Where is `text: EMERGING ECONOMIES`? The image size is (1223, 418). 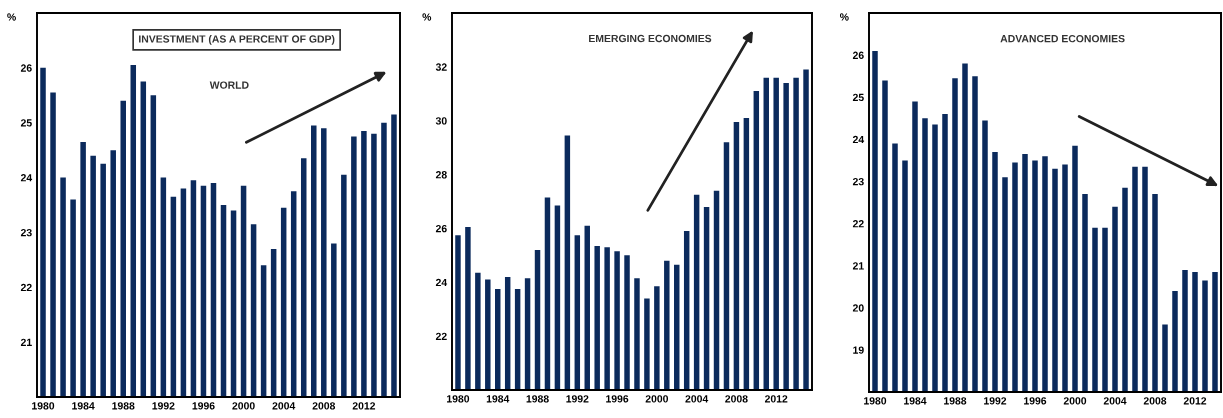 text: EMERGING ECONOMIES is located at coordinates (650, 38).